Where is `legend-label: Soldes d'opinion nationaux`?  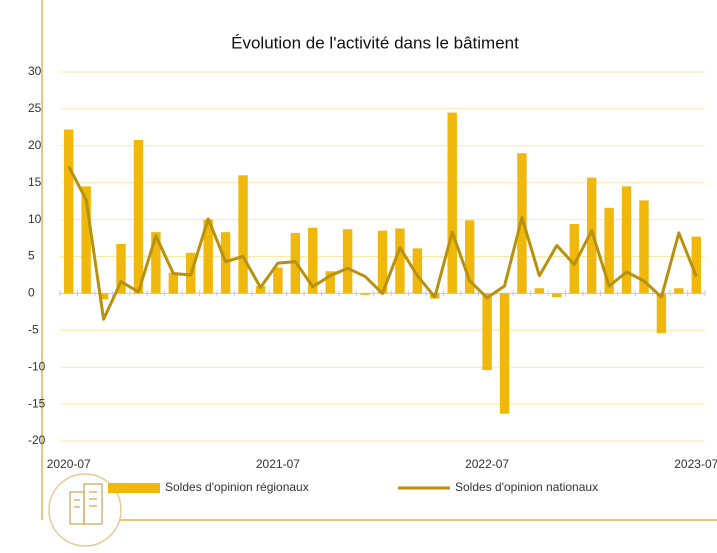
legend-label: Soldes d'opinion nationaux is located at coordinates (526, 487).